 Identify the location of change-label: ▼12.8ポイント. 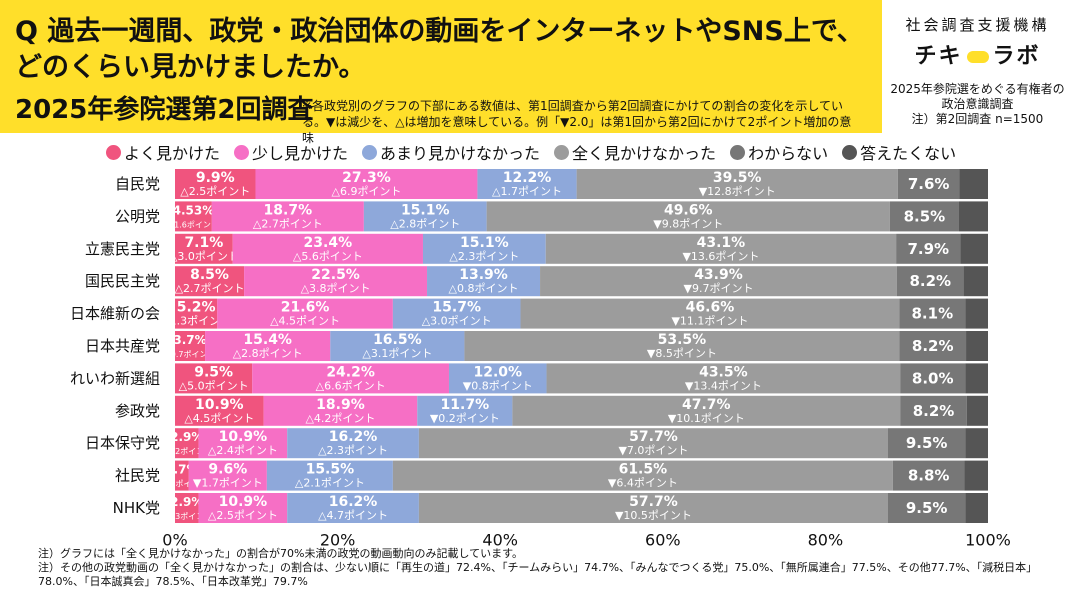
(737, 191).